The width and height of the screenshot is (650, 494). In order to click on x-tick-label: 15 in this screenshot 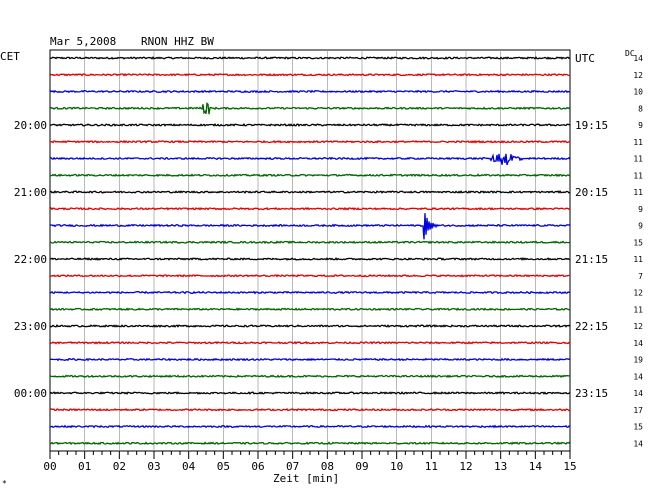, I will do `click(569, 466)`.